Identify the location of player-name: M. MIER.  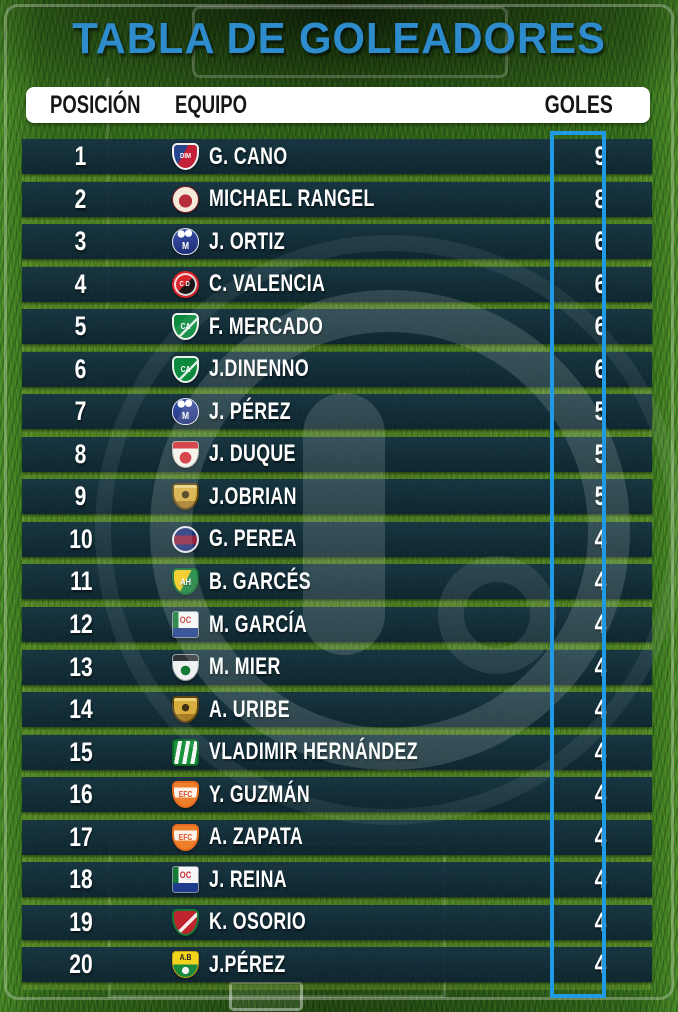
(245, 667).